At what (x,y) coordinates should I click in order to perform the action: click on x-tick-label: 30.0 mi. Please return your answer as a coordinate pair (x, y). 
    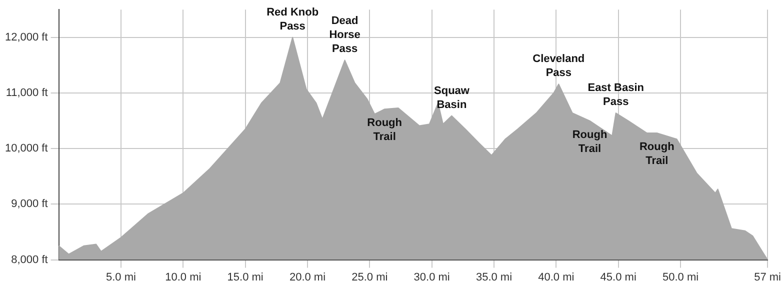
    Looking at the image, I should click on (432, 277).